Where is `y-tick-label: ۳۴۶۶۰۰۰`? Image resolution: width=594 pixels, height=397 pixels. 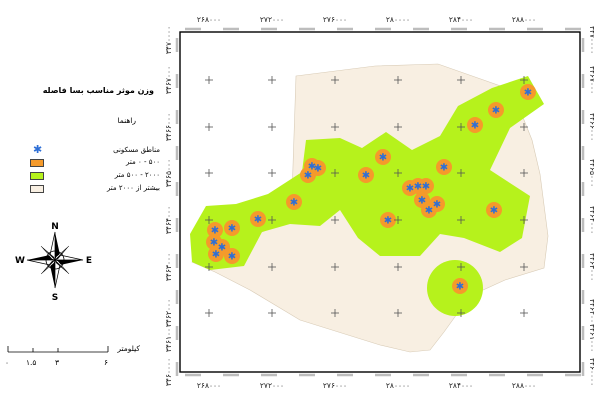 y-tick-label: ۳۴۶۶۰۰۰ is located at coordinates (591, 127).